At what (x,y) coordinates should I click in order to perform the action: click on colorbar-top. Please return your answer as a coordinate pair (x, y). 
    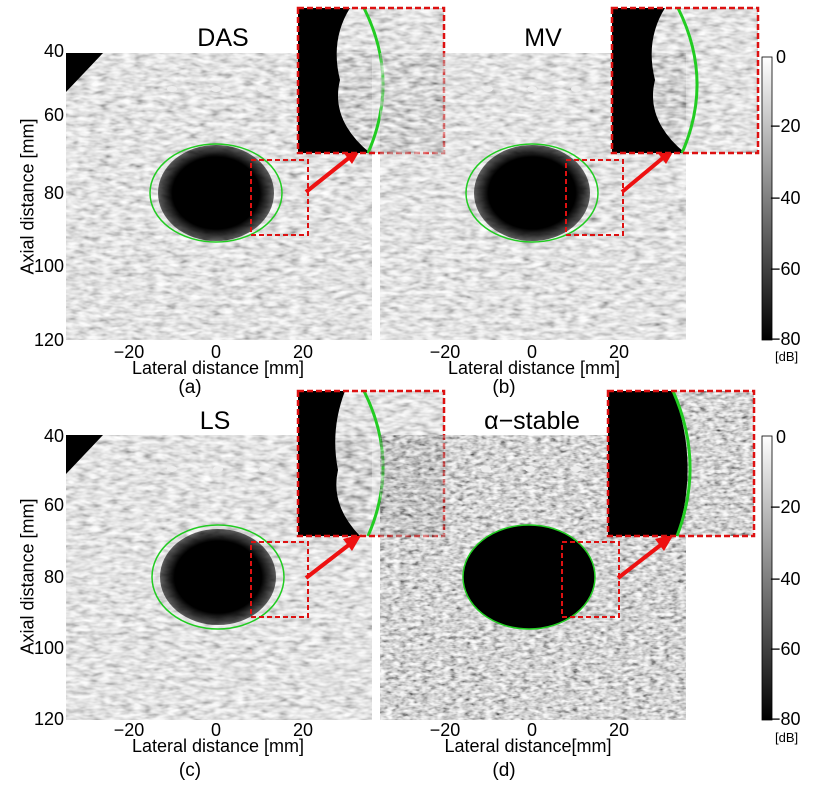
    Looking at the image, I should click on (767, 198).